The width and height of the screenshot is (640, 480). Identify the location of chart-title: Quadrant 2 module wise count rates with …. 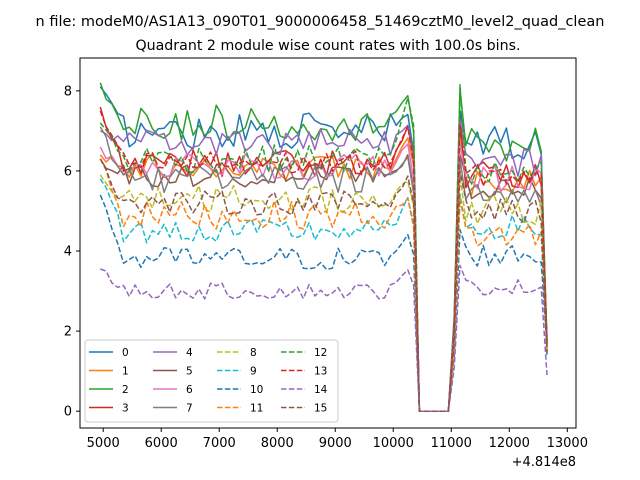
(327, 46).